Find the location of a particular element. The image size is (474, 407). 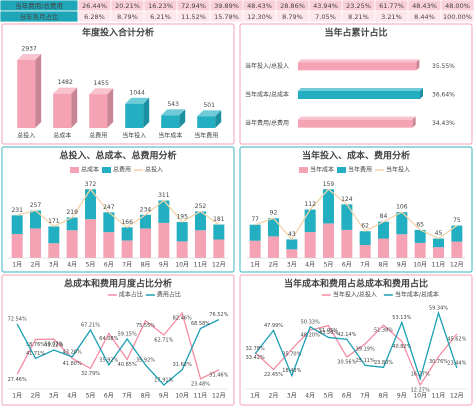

value-label: 35.55% is located at coordinates (443, 66).